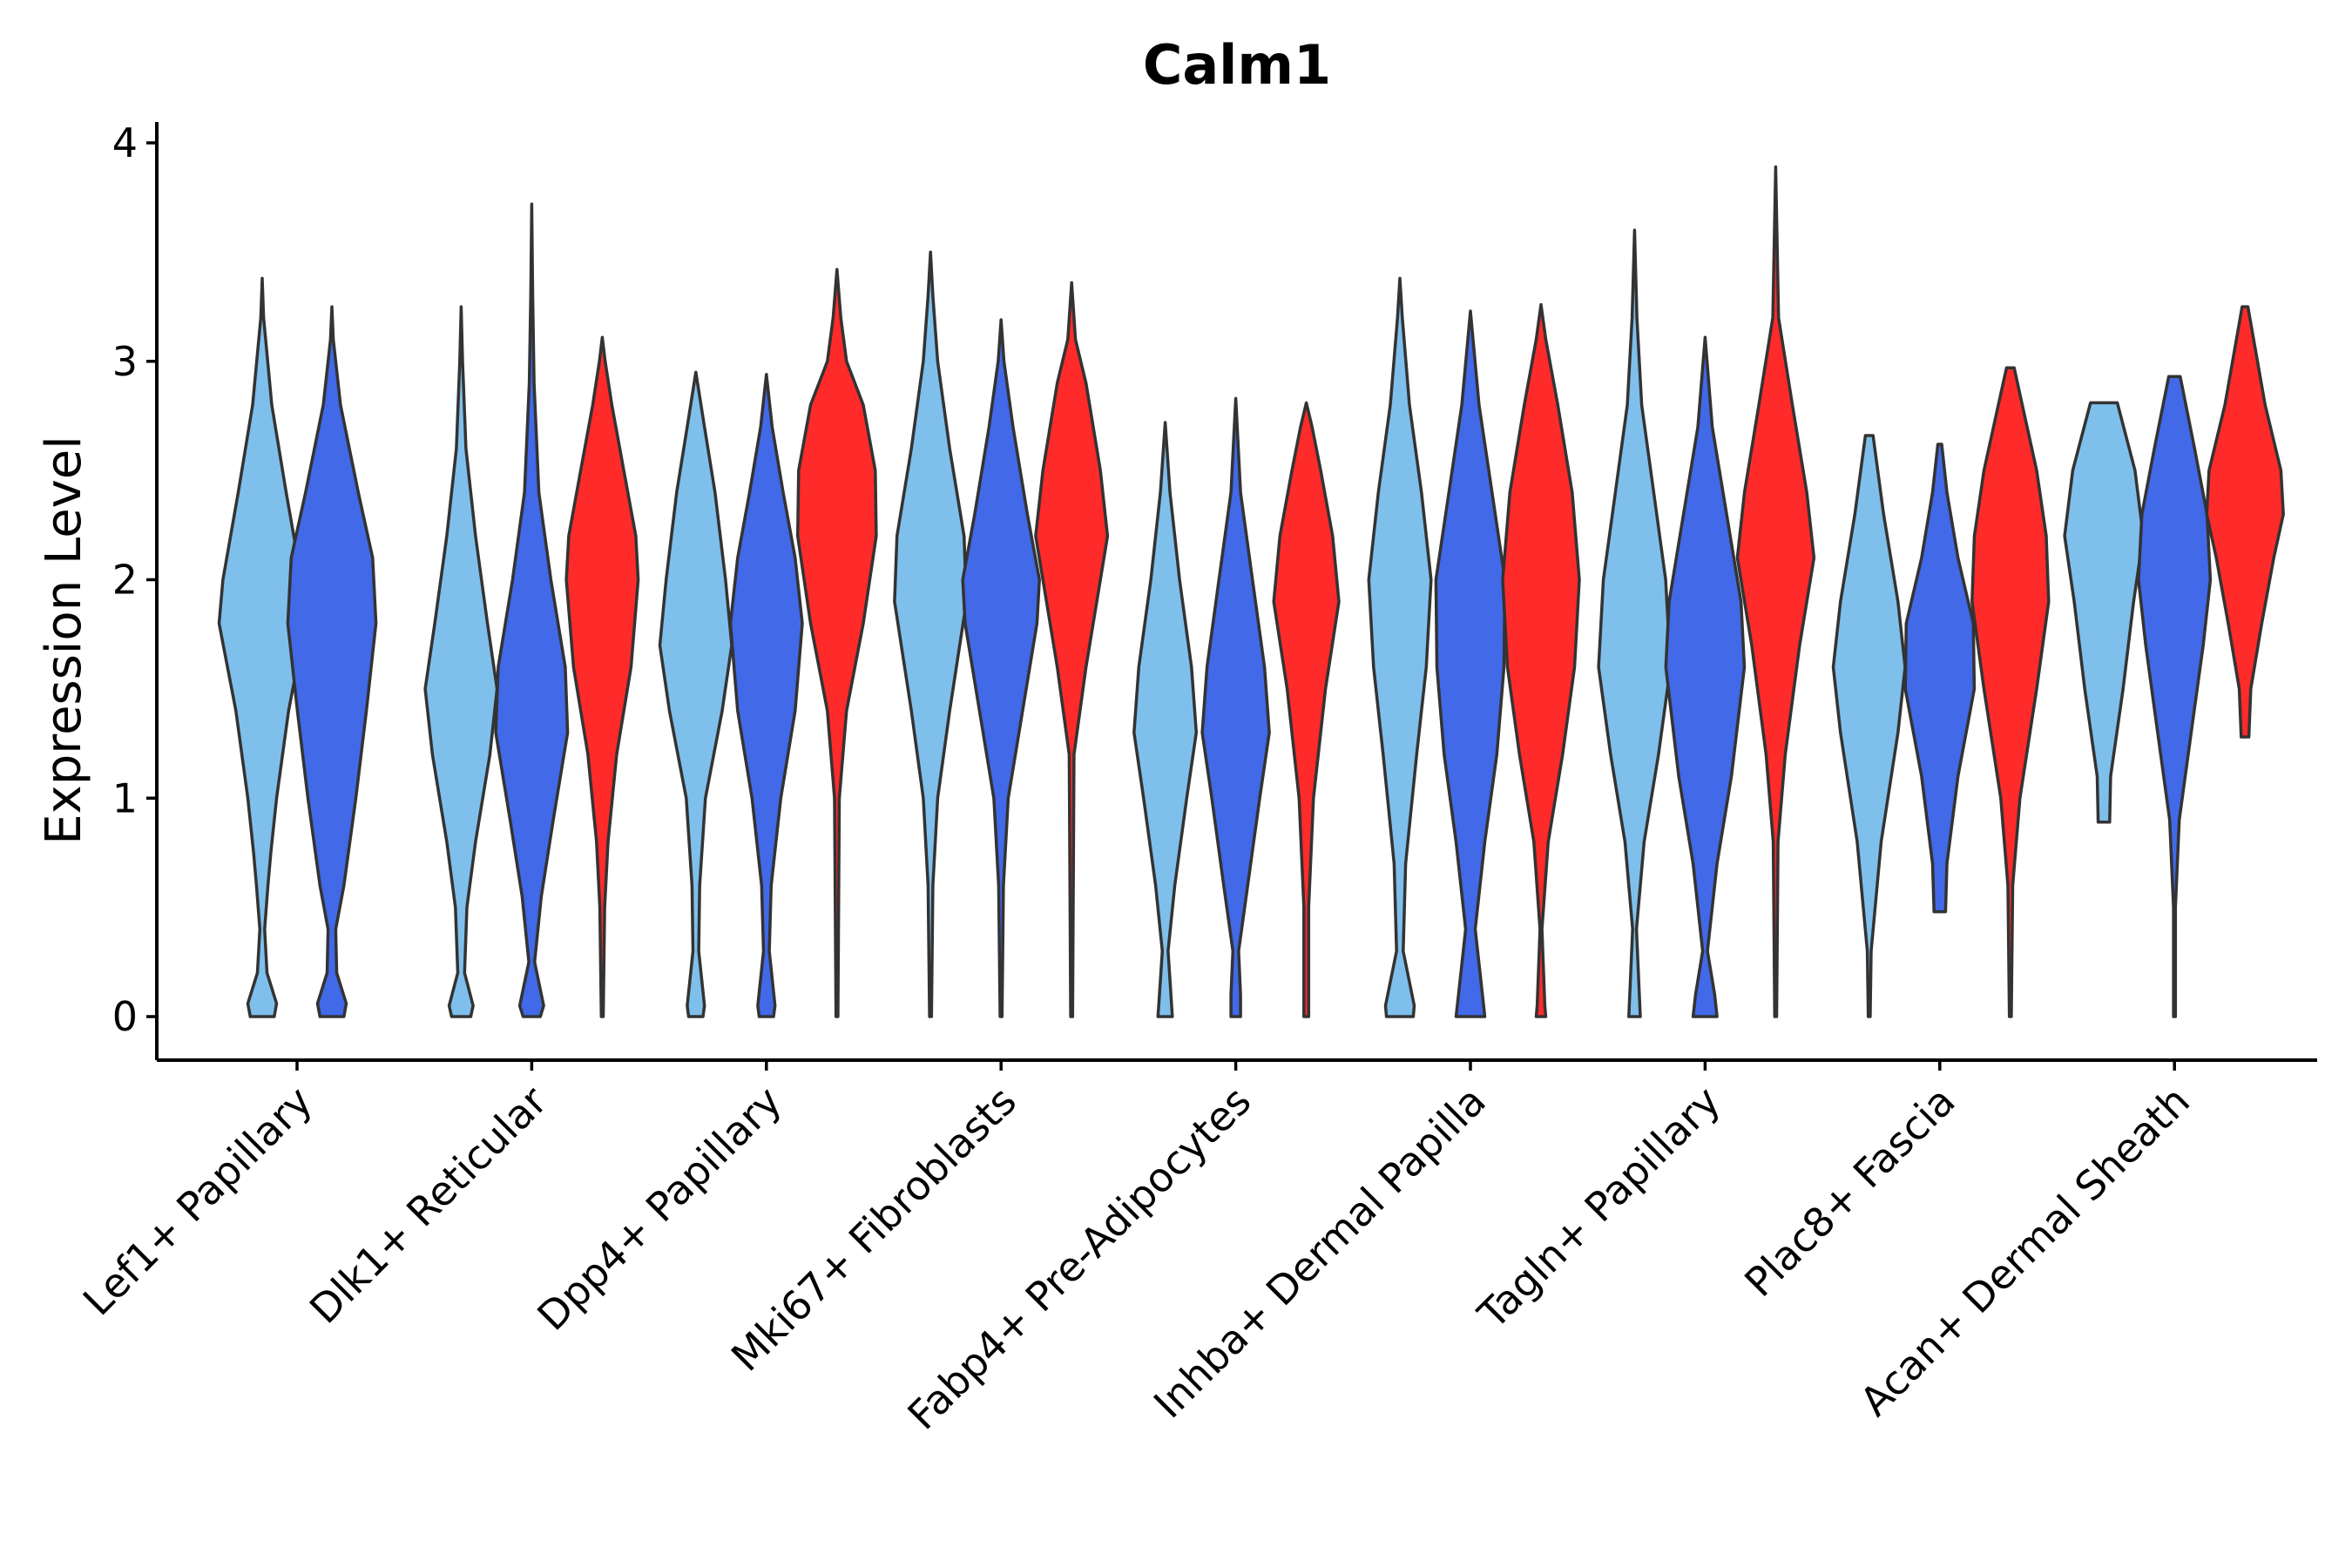 This screenshot has height=1568, width=2352. I want to click on y-tick-label: 2, so click(125, 580).